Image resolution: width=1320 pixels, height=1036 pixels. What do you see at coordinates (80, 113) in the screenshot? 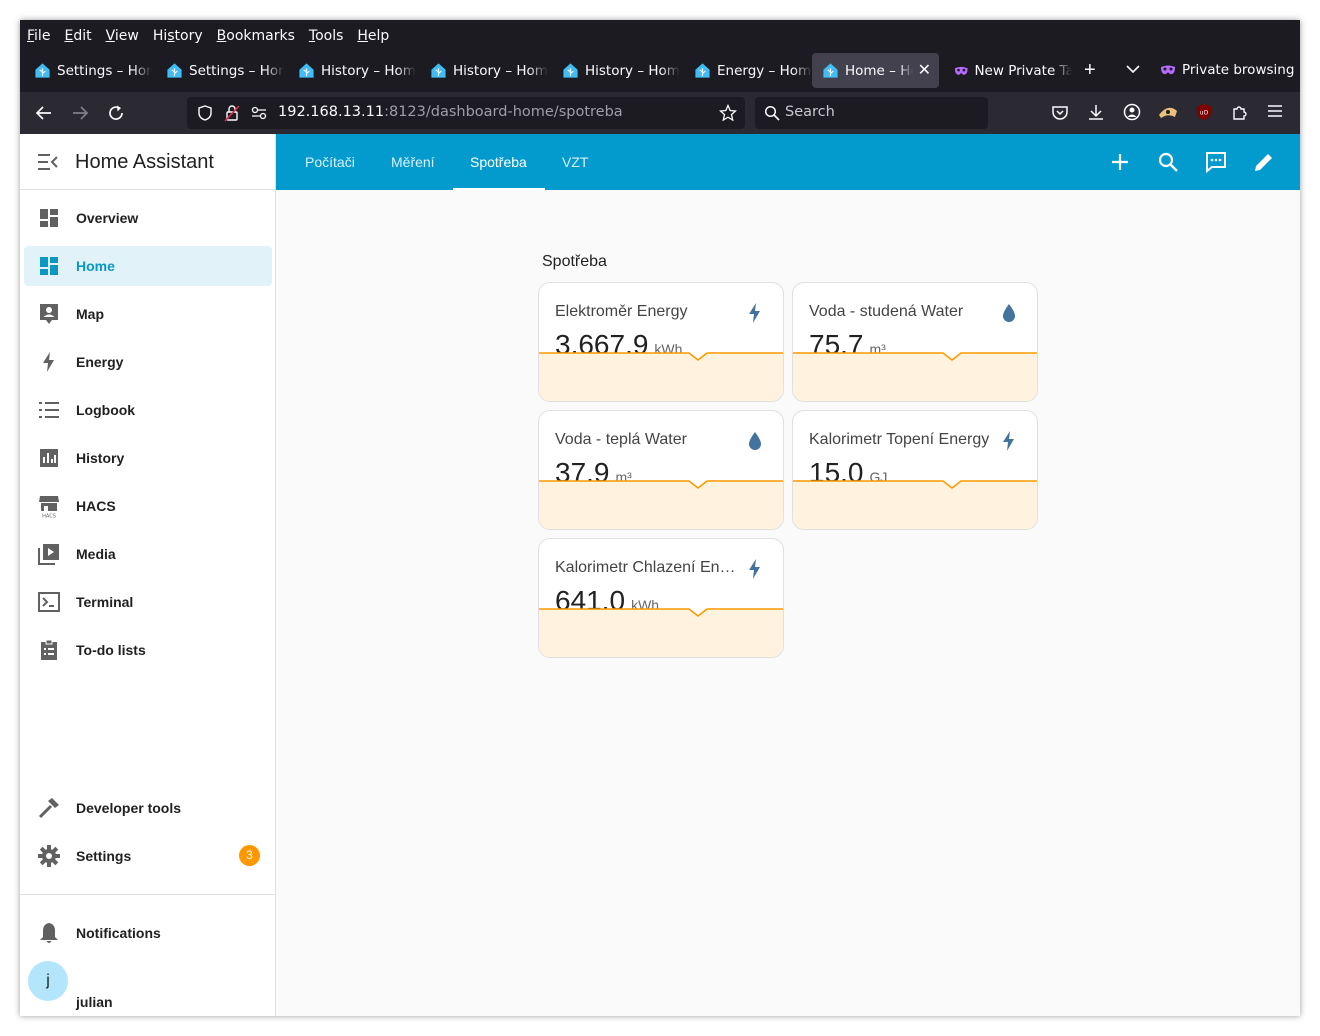
I see `forward-button` at bounding box center [80, 113].